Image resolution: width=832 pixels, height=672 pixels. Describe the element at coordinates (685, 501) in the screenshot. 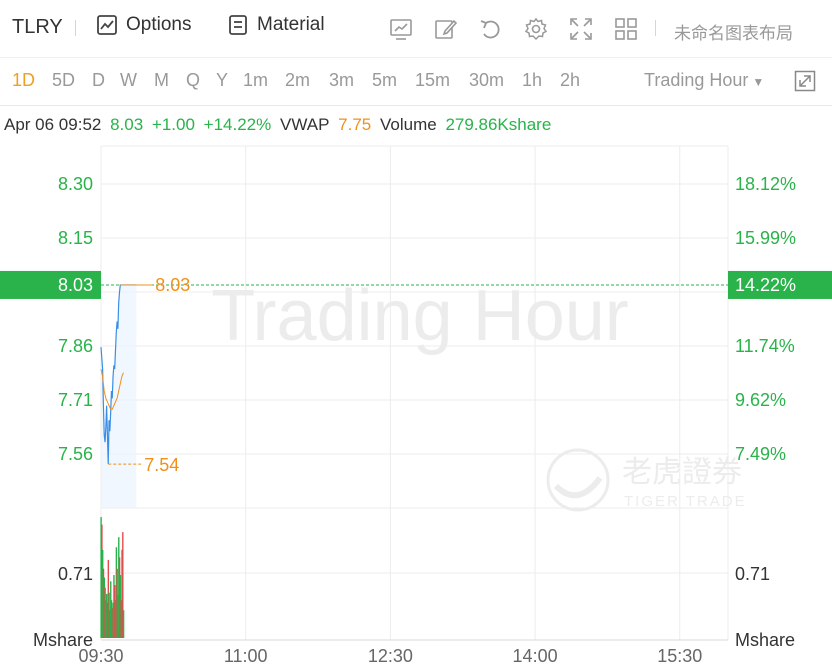

I see `brand-watermark-sub: TIGER TRADE` at that location.